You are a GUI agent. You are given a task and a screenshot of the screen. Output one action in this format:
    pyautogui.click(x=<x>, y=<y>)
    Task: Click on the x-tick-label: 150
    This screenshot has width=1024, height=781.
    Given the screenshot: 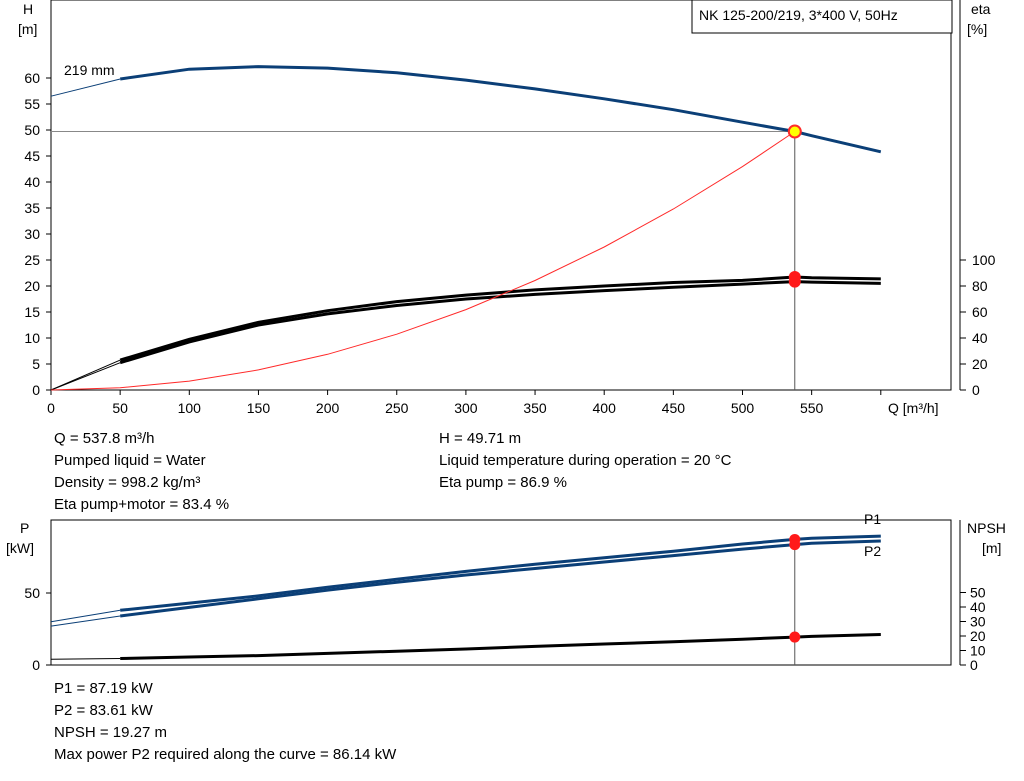 What is the action you would take?
    pyautogui.click(x=259, y=408)
    